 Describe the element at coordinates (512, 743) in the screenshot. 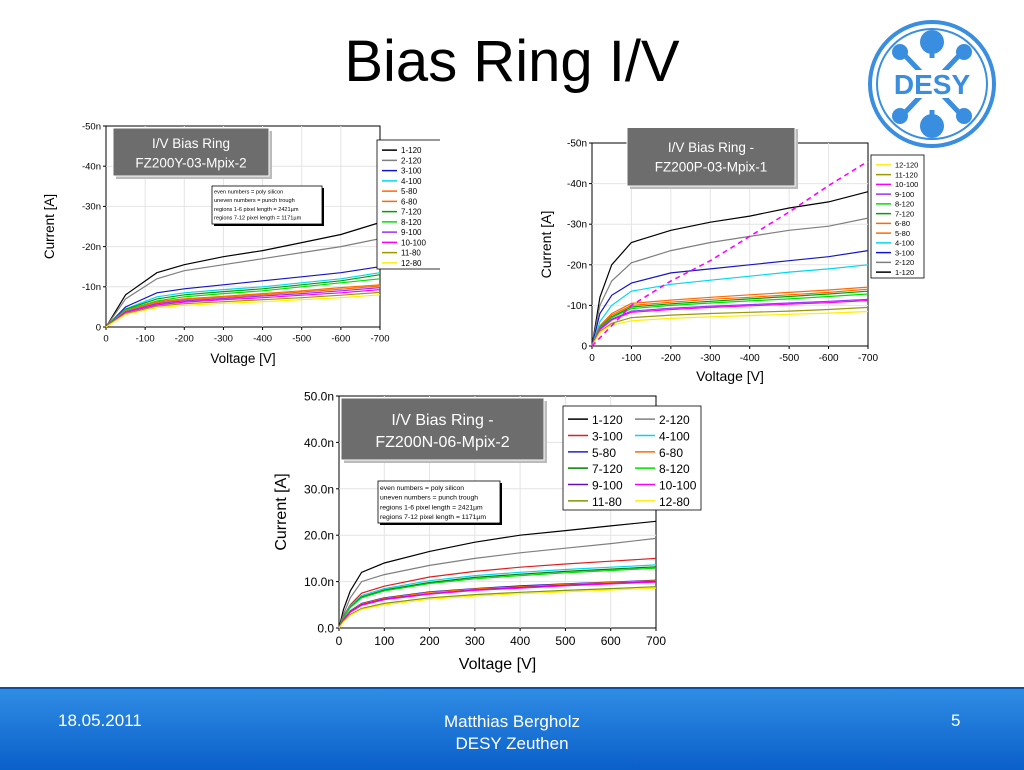

I see `footer-institute: DESY Zeuthen` at that location.